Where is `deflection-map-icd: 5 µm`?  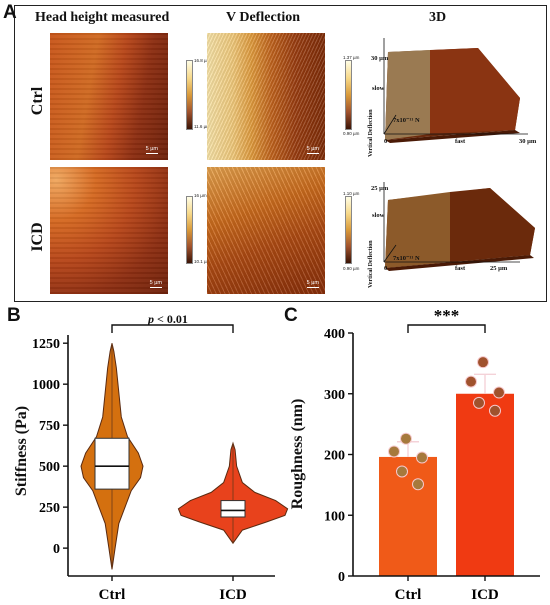 deflection-map-icd: 5 µm is located at coordinates (266, 230).